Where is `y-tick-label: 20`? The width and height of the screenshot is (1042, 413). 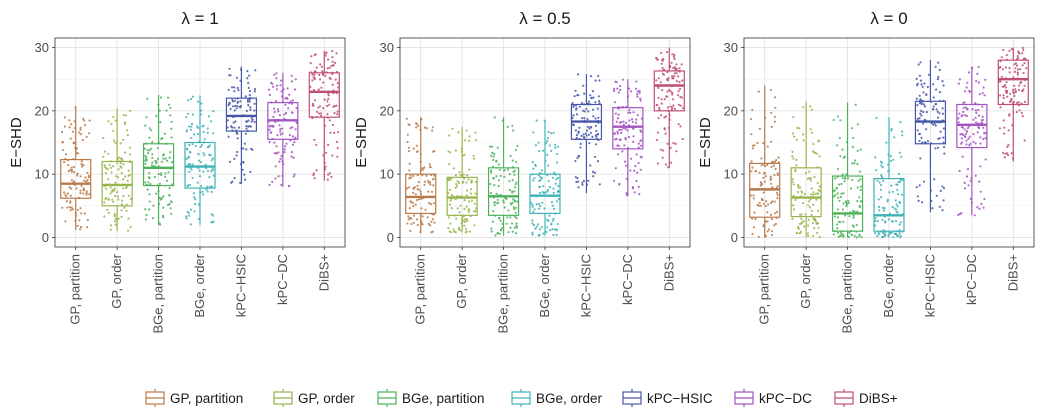
y-tick-label: 20 is located at coordinates (731, 110).